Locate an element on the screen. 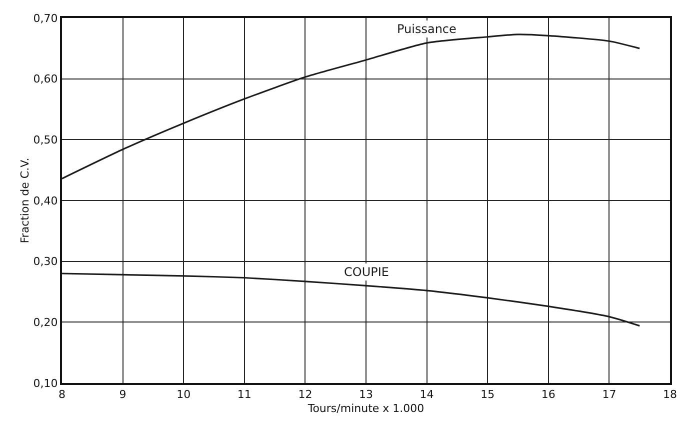 The image size is (690, 431). x-tick-label: 14 is located at coordinates (427, 395).